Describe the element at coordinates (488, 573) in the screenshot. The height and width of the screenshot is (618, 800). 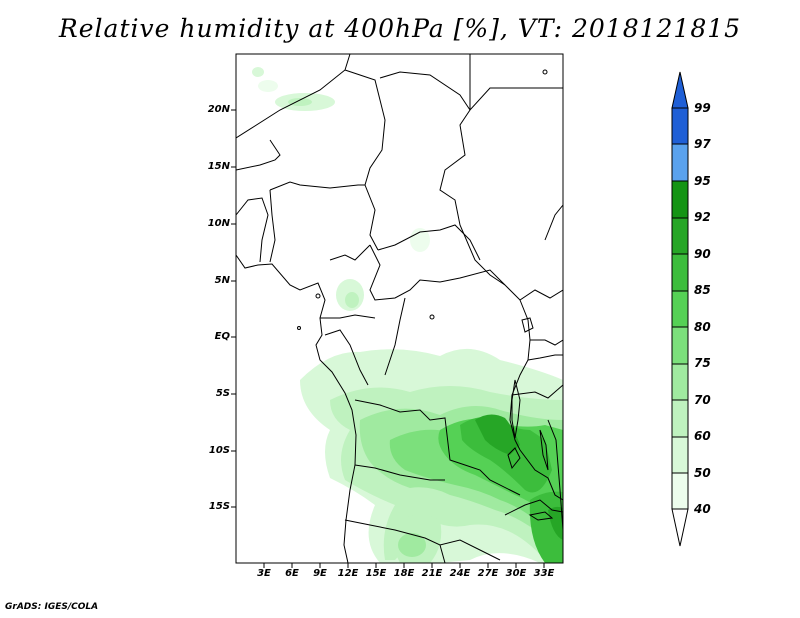
I see `lon-label-27e: 27E` at that location.